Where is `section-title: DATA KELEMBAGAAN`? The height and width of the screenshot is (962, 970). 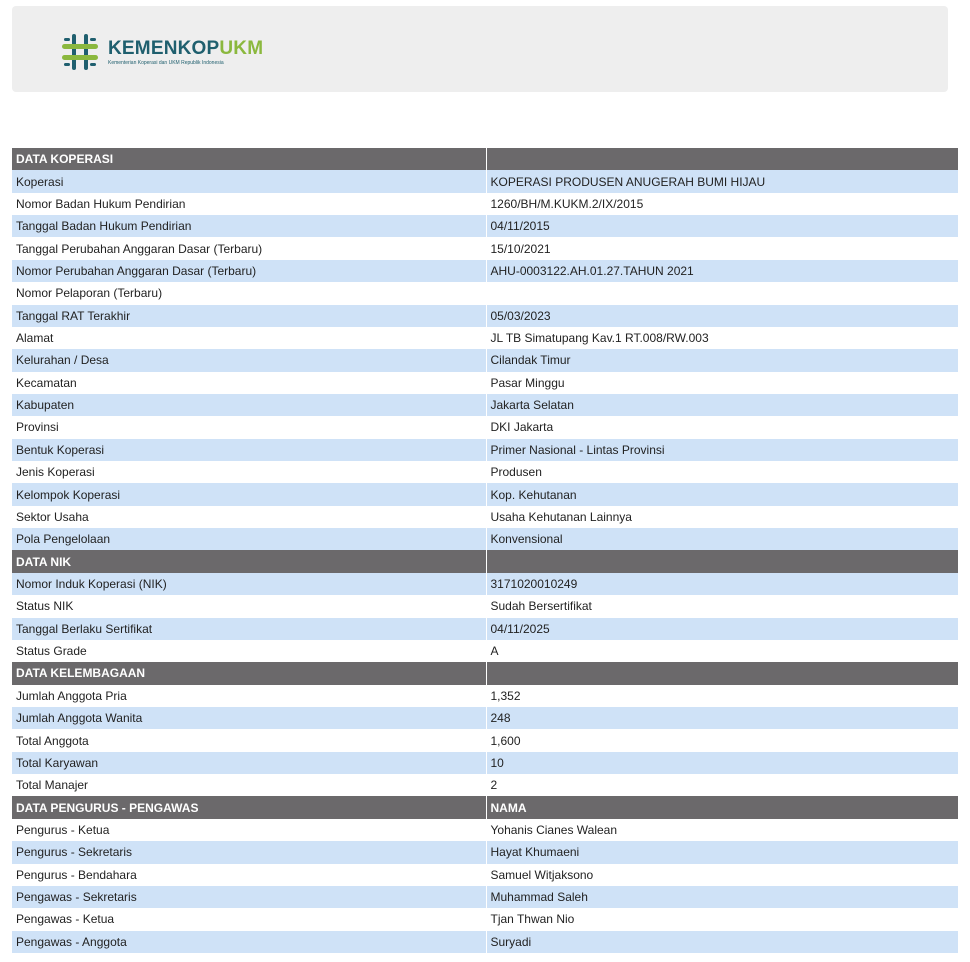
section-title: DATA KELEMBAGAAN is located at coordinates (249, 673).